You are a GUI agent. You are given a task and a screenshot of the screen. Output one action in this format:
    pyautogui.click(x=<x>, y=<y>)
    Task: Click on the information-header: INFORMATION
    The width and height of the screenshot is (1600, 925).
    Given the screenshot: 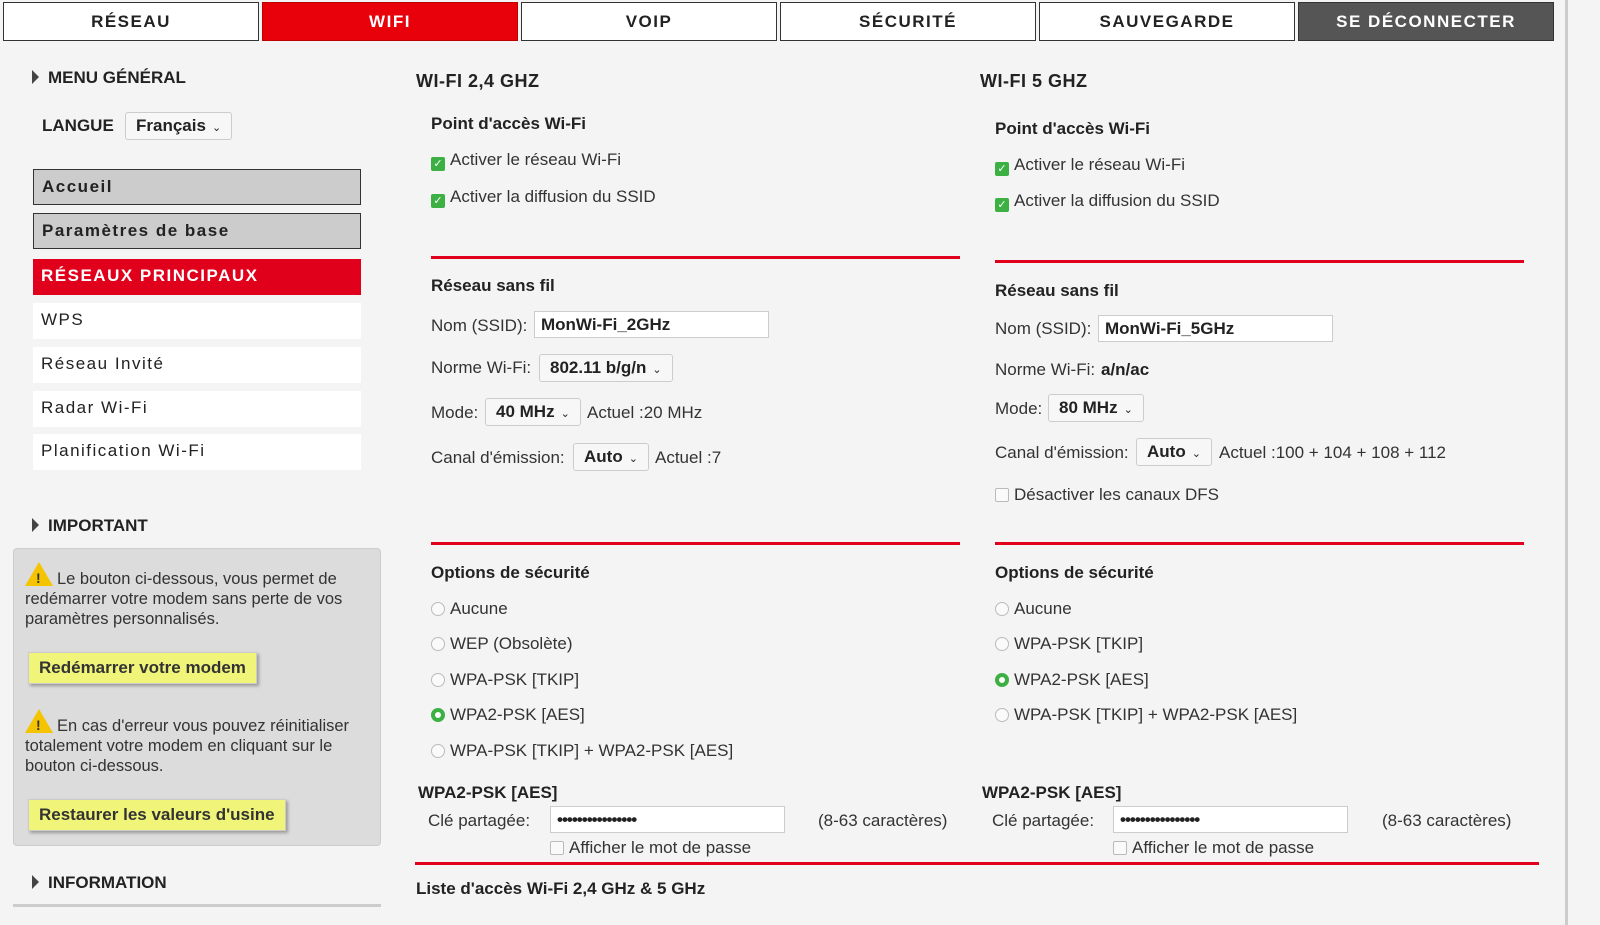 What is the action you would take?
    pyautogui.click(x=99, y=883)
    